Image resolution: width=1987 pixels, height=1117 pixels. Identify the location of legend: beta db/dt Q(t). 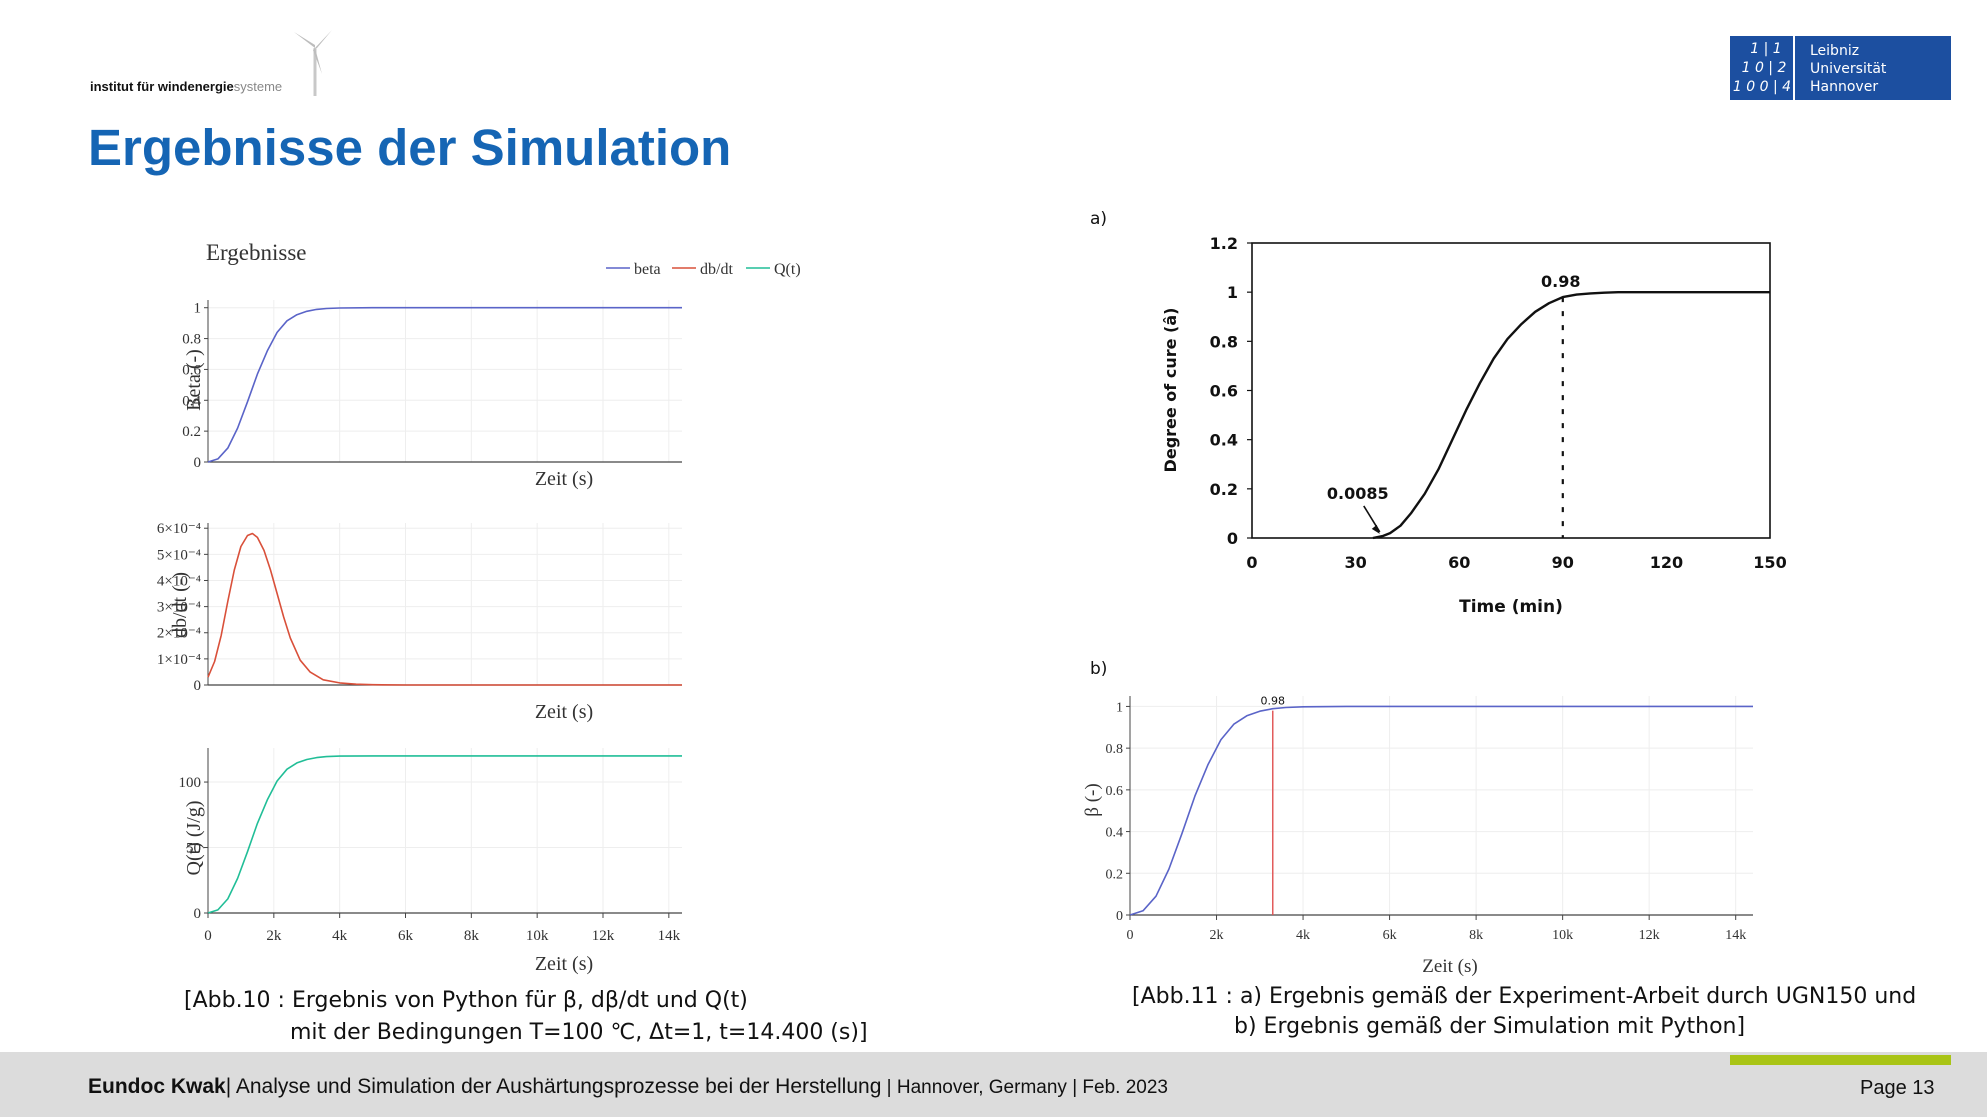
(703, 269).